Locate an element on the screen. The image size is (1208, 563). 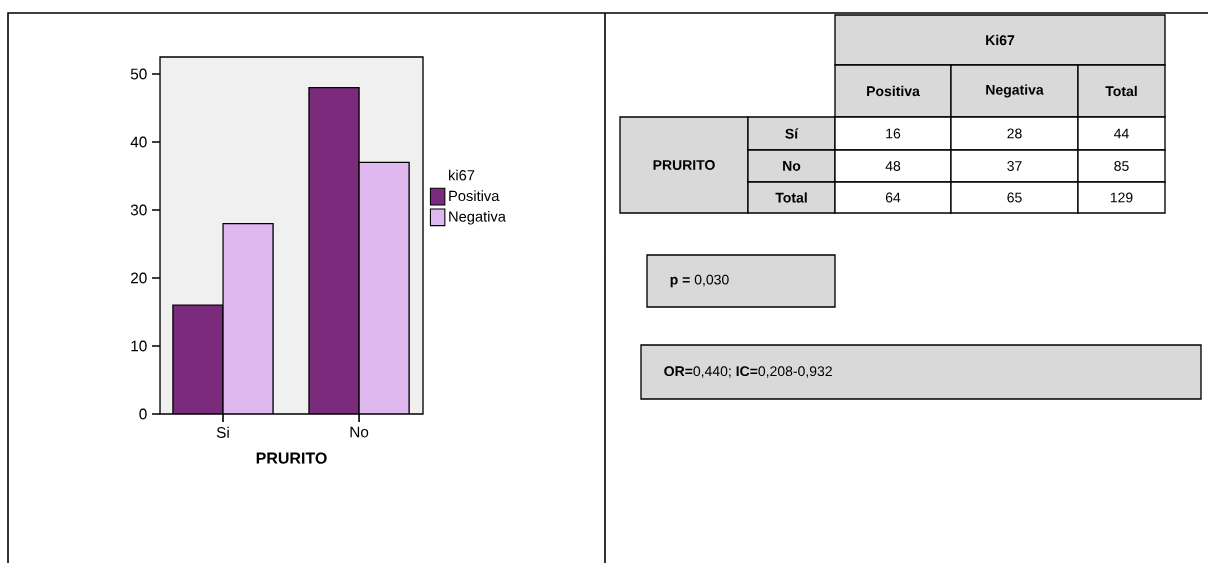
text: PRURITO is located at coordinates (684, 165).